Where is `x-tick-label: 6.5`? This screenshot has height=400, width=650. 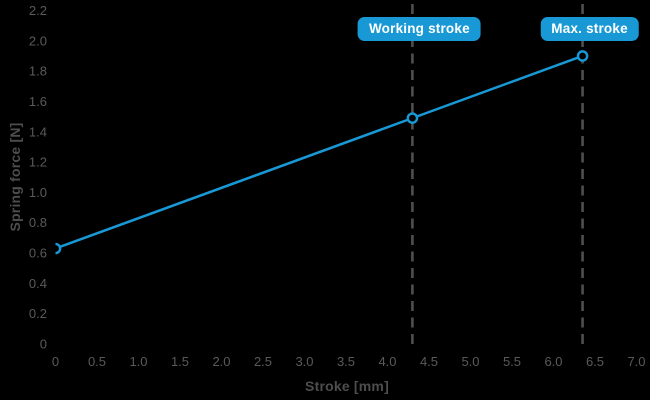 x-tick-label: 6.5 is located at coordinates (595, 361).